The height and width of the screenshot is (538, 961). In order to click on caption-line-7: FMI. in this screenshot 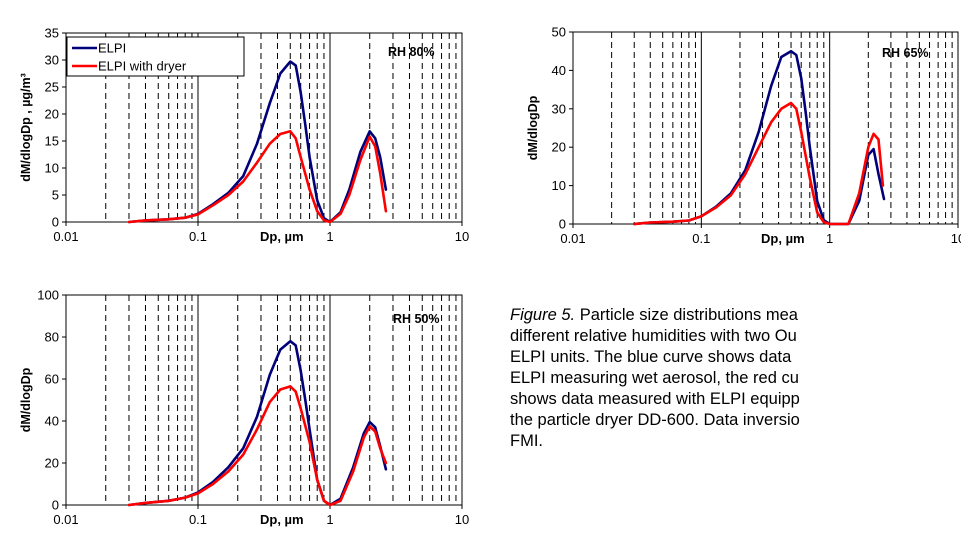, I will do `click(526, 441)`.